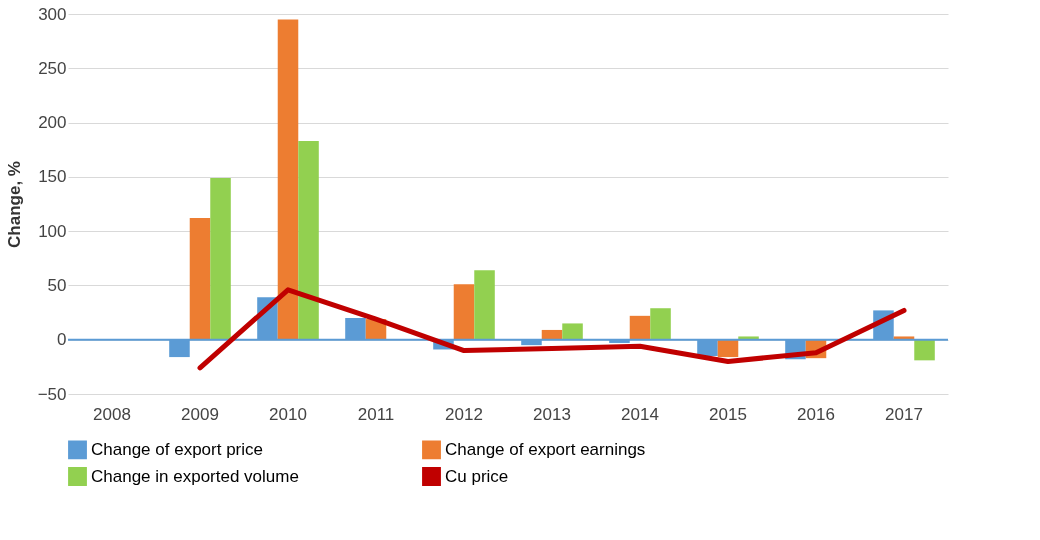 This screenshot has height=540, width=1040. Describe the element at coordinates (545, 449) in the screenshot. I see `legend-label: Change of export earnings` at that location.